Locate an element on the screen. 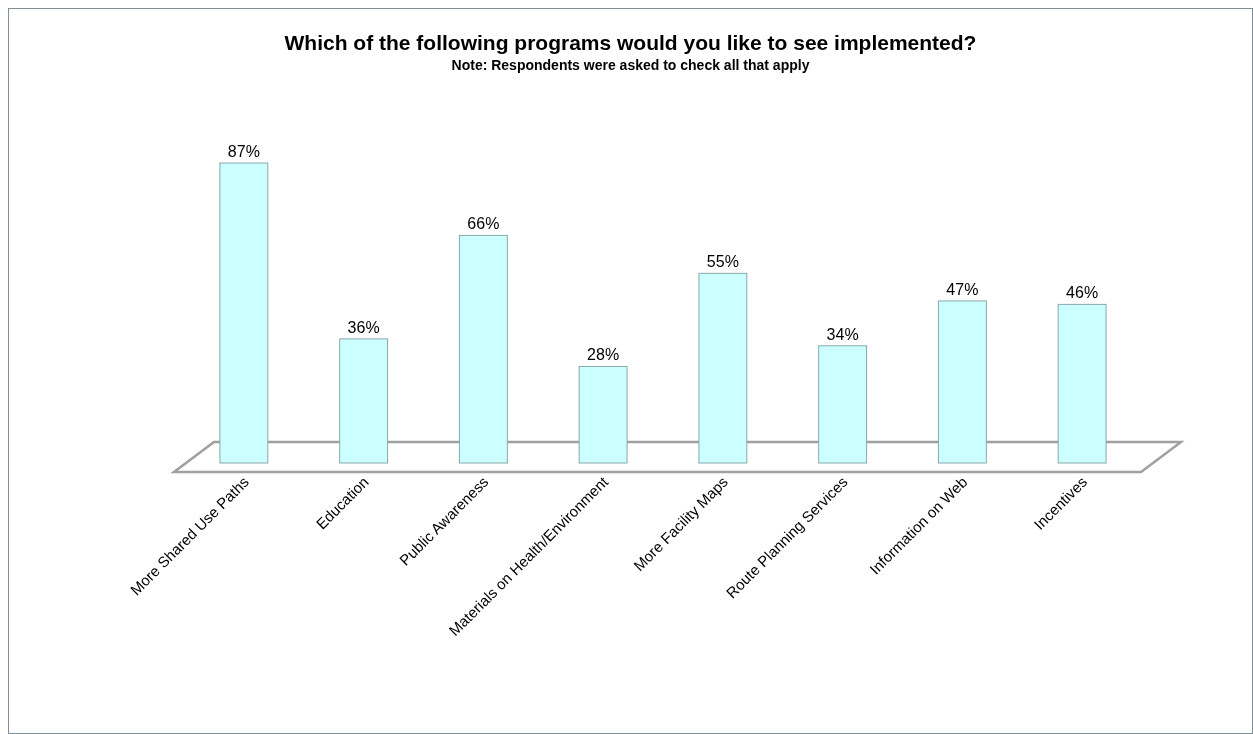  data-label: 66% is located at coordinates (483, 224).